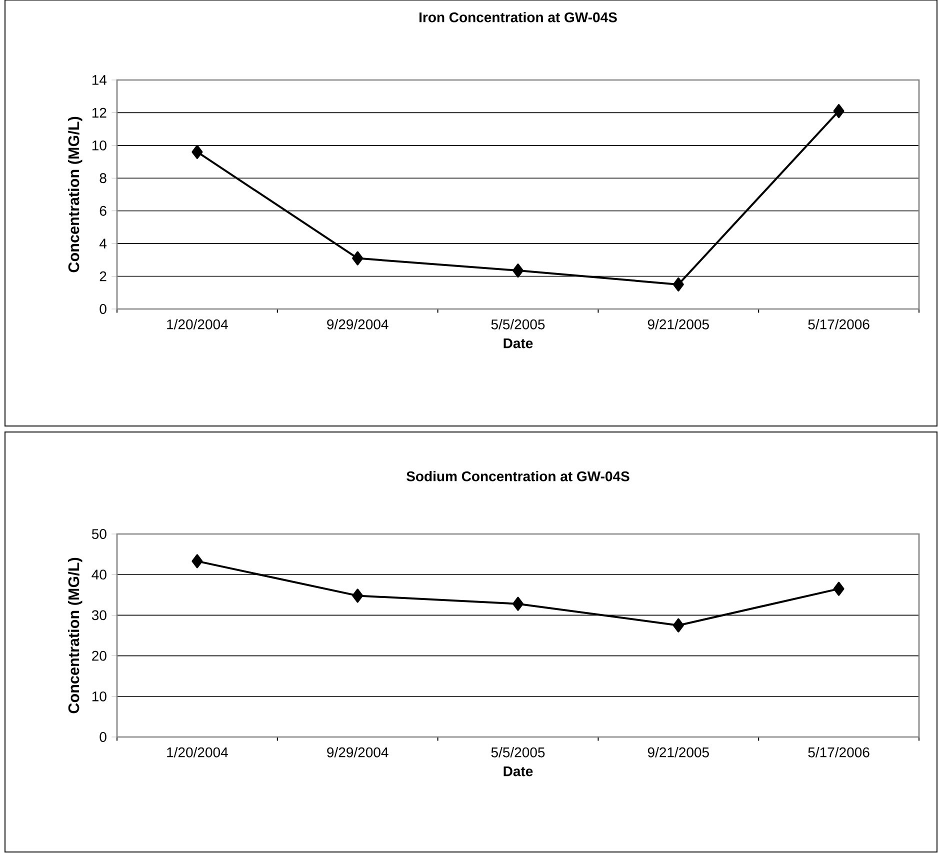 The image size is (938, 853). What do you see at coordinates (103, 178) in the screenshot?
I see `y-tick-label: 8` at bounding box center [103, 178].